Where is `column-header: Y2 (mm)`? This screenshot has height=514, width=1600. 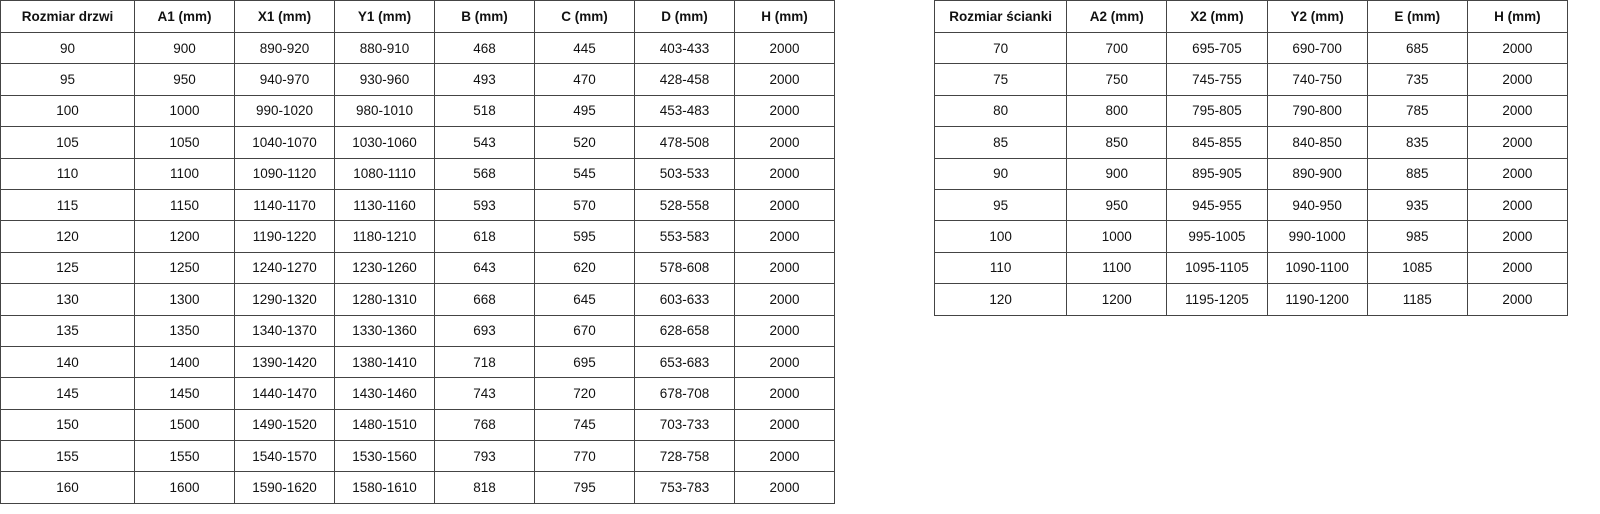
column-header: Y2 (mm) is located at coordinates (1317, 16).